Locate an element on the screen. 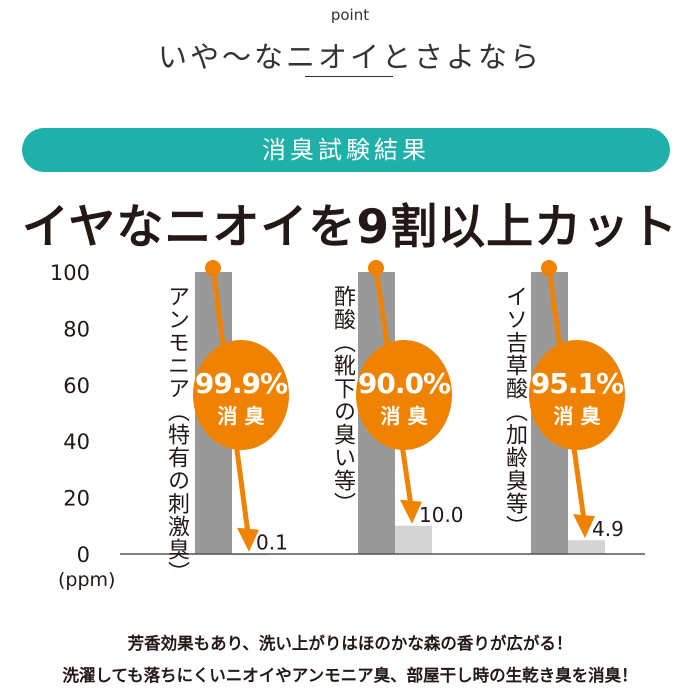  after-value-label: 4.9 is located at coordinates (608, 529).